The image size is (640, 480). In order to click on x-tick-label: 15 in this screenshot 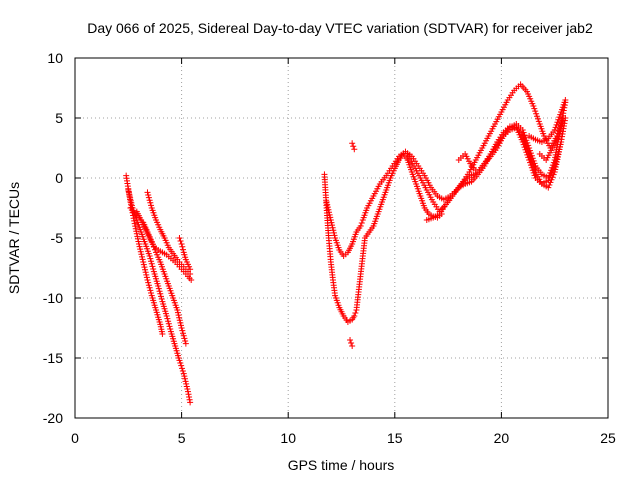, I will do `click(395, 438)`.